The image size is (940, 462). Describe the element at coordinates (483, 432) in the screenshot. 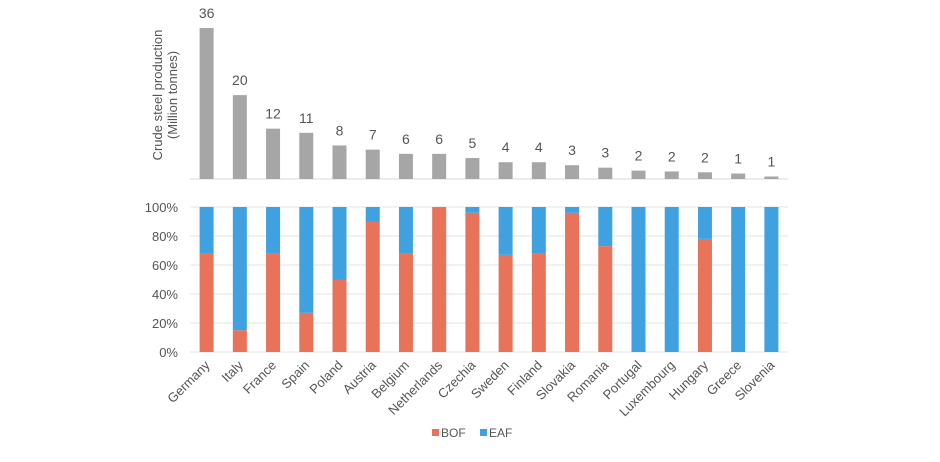

I see `legend-swatch-eaf` at that location.